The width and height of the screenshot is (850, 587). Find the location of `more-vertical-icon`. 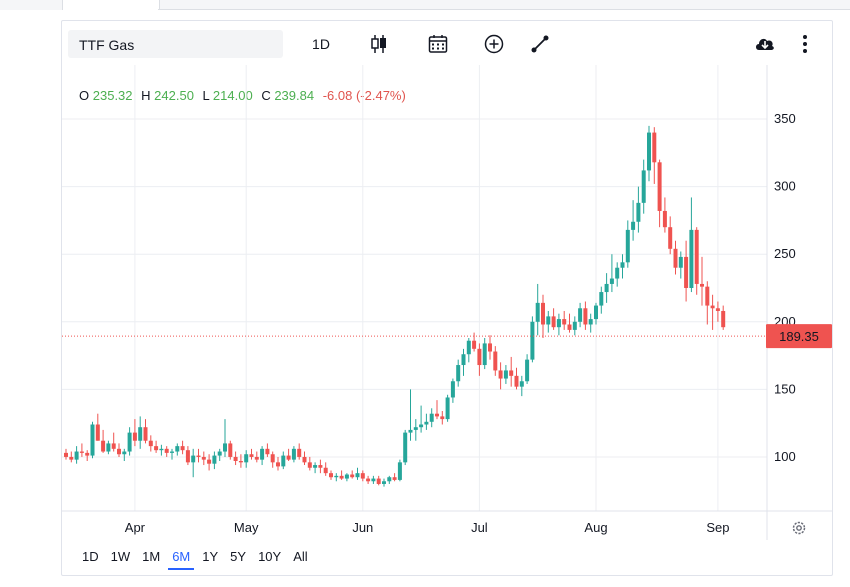

more-vertical-icon is located at coordinates (805, 44).